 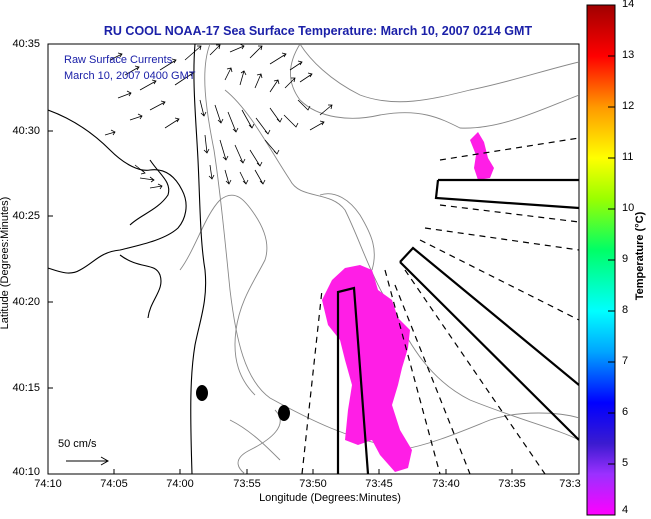 What do you see at coordinates (628, 5) in the screenshot?
I see `colorbar-tick-label: 14` at bounding box center [628, 5].